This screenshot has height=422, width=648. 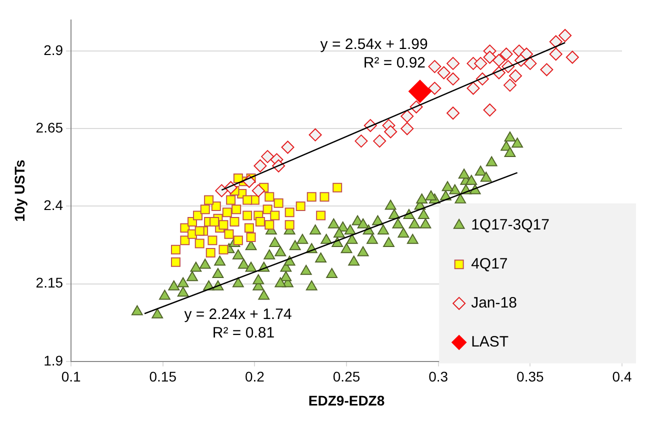 What do you see at coordinates (50, 127) in the screenshot?
I see `y-tick-label: 2.65` at bounding box center [50, 127].